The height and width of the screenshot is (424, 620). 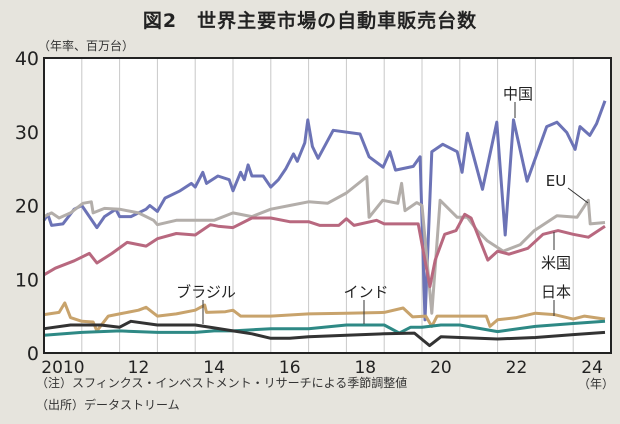 What do you see at coordinates (365, 292) in the screenshot?
I see `series-label: インド` at bounding box center [365, 292].